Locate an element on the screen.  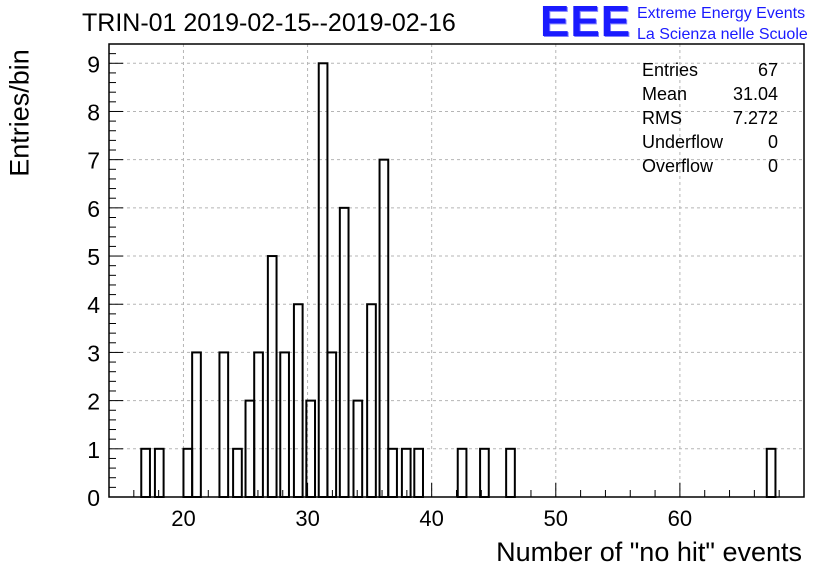
stat-overflow: Overflow 0 is located at coordinates (710, 168).